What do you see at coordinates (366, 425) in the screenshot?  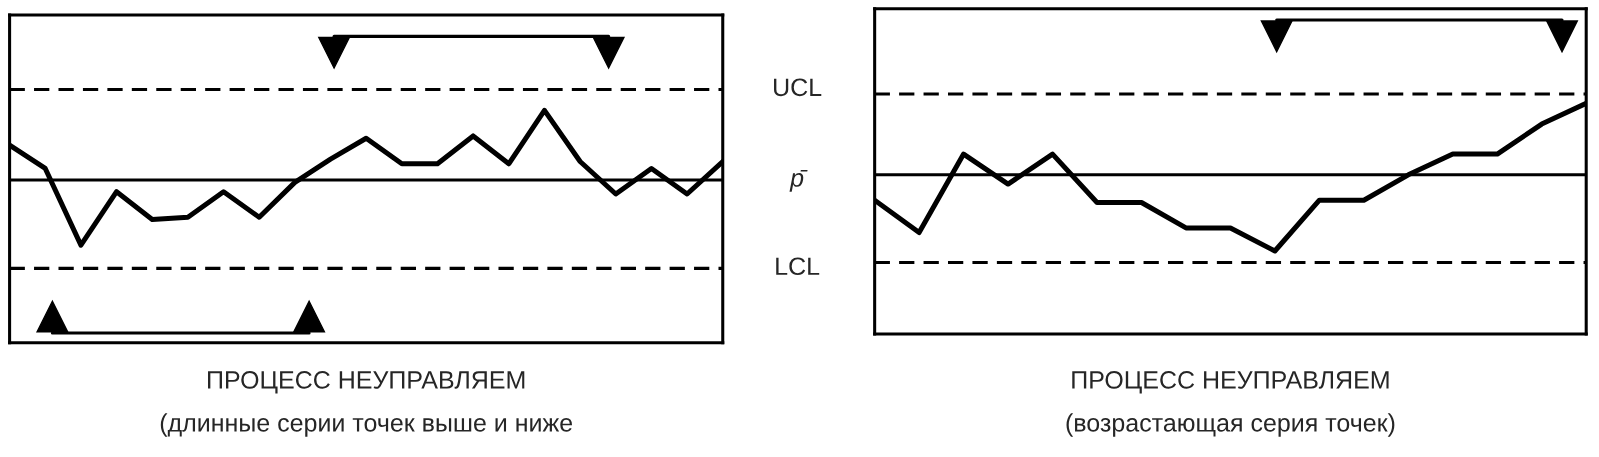 I see `text: (длинные серии точек выше и ниже` at bounding box center [366, 425].